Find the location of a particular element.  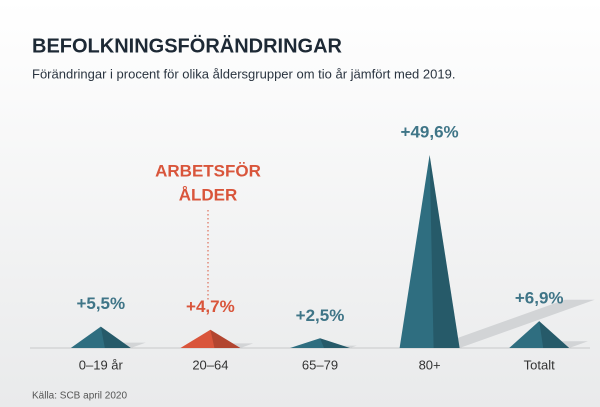

x-tick-label: 80+ is located at coordinates (430, 364).